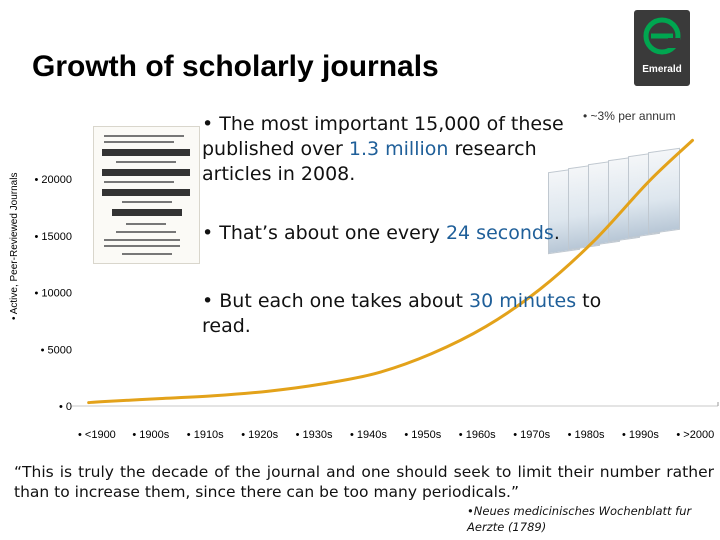 This screenshot has height=540, width=720. What do you see at coordinates (150, 435) in the screenshot?
I see `x-tick-label: • 1900s` at bounding box center [150, 435].